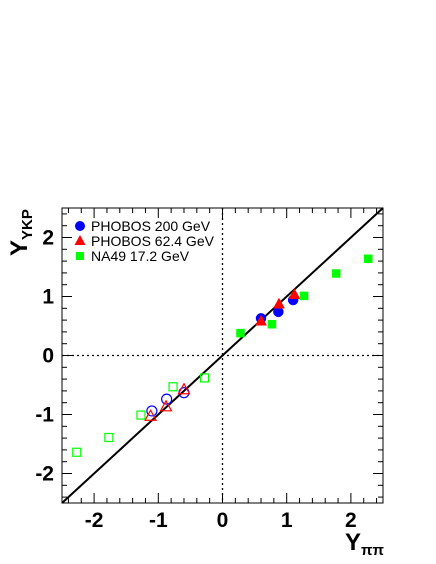 The width and height of the screenshot is (436, 564). What do you see at coordinates (27, 224) in the screenshot?
I see `y-axis-title-sub: YKP` at bounding box center [27, 224].